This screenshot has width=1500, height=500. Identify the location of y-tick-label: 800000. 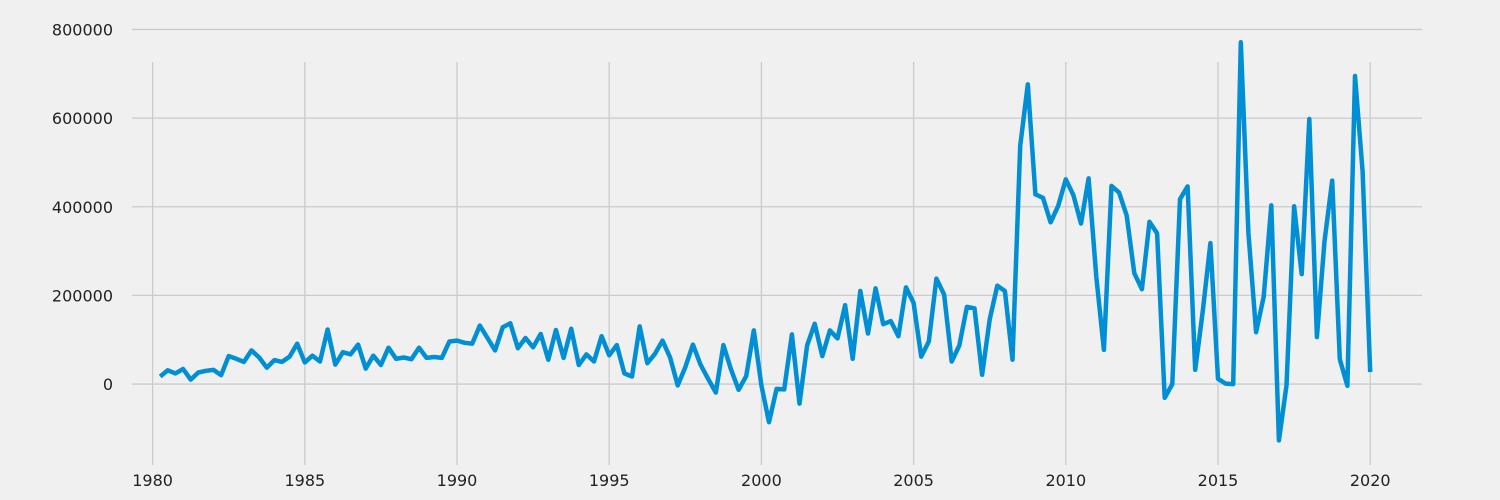
(82, 29).